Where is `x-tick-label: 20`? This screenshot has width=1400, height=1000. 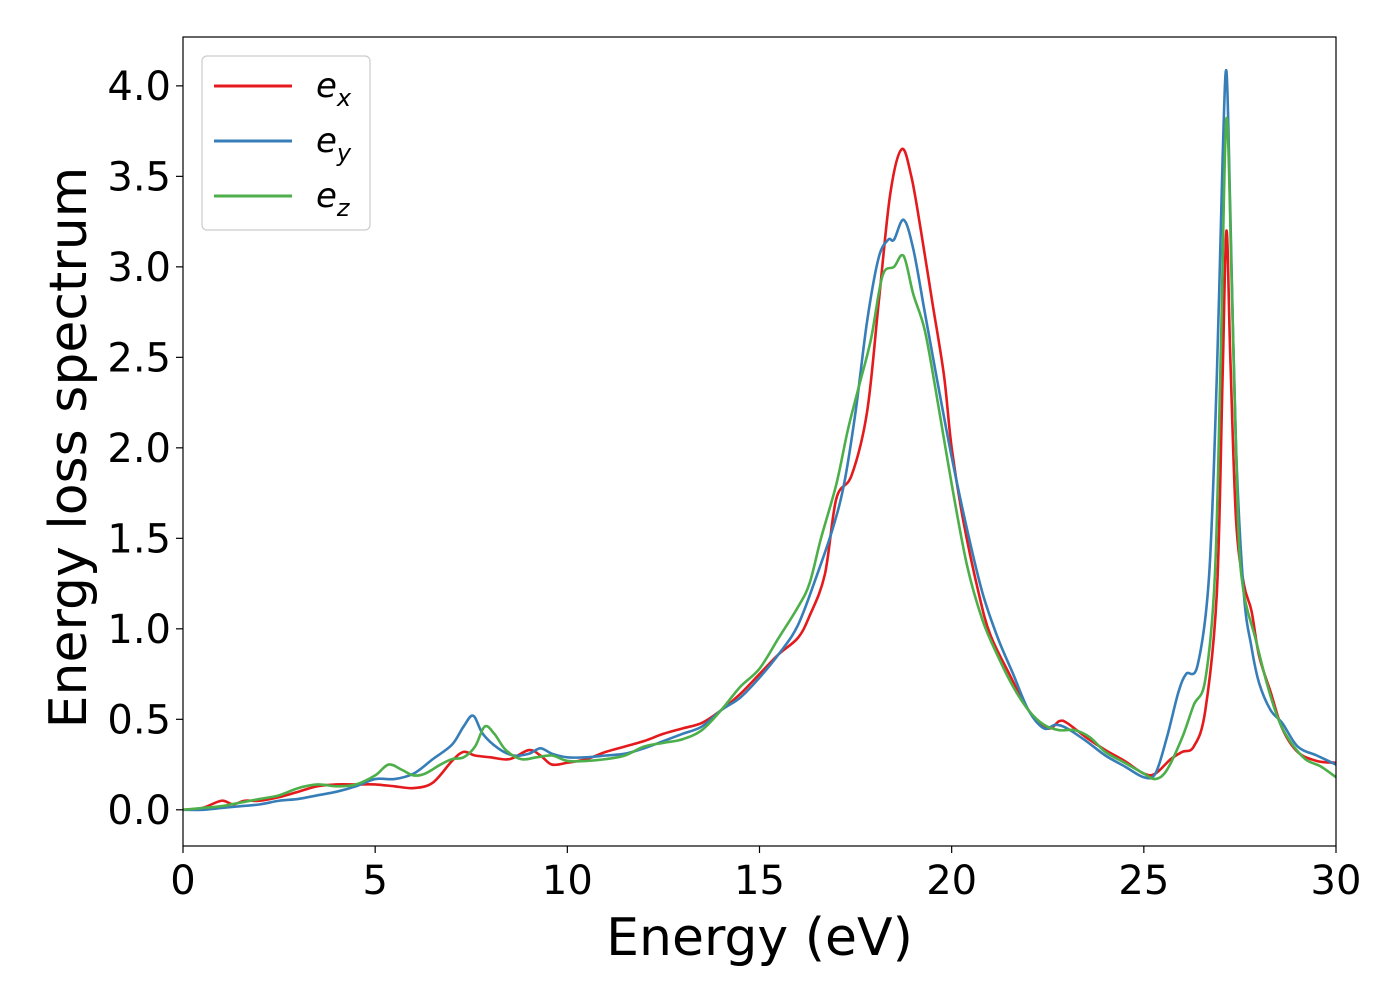
x-tick-label: 20 is located at coordinates (951, 881).